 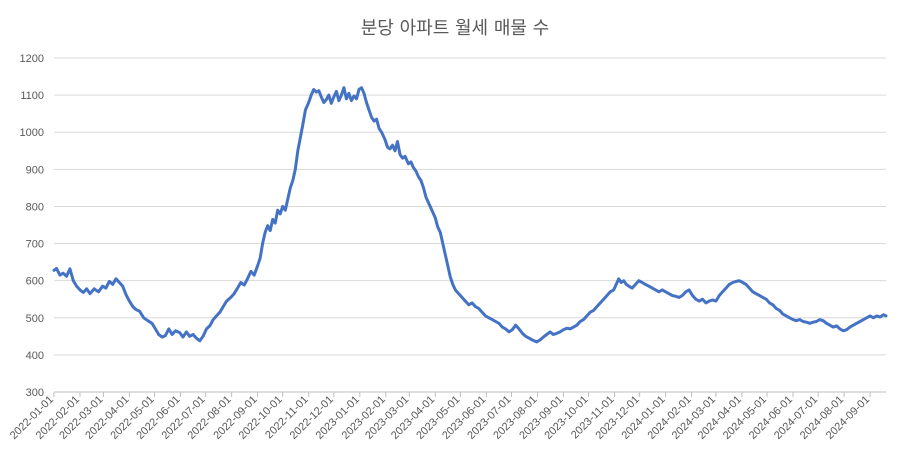 What do you see at coordinates (35, 282) in the screenshot?
I see `y-tick-label: 600` at bounding box center [35, 282].